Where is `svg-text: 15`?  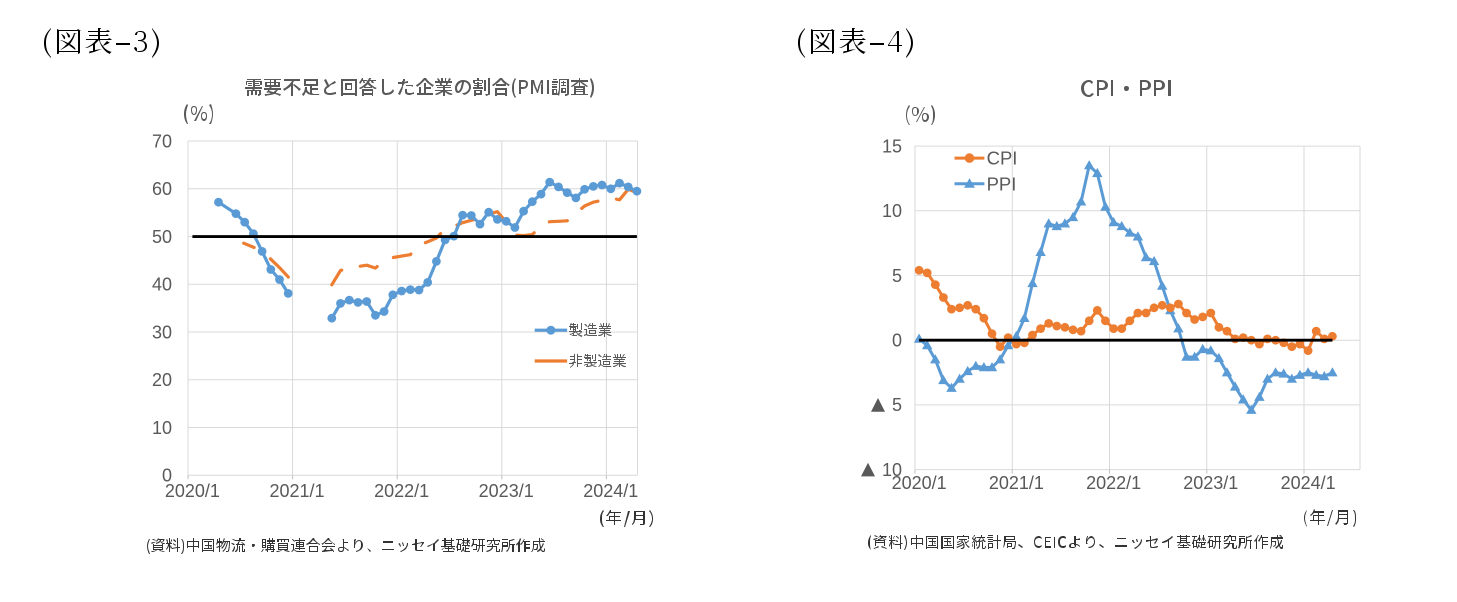
svg-text: 15 is located at coordinates (892, 146).